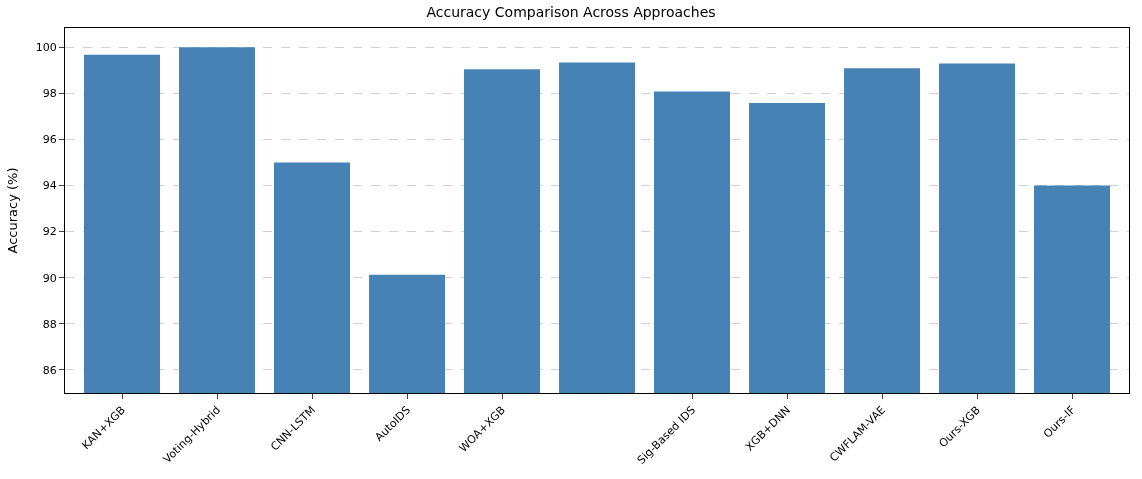 The width and height of the screenshot is (1142, 479). What do you see at coordinates (49, 232) in the screenshot?
I see `y-tick-label: 92` at bounding box center [49, 232].